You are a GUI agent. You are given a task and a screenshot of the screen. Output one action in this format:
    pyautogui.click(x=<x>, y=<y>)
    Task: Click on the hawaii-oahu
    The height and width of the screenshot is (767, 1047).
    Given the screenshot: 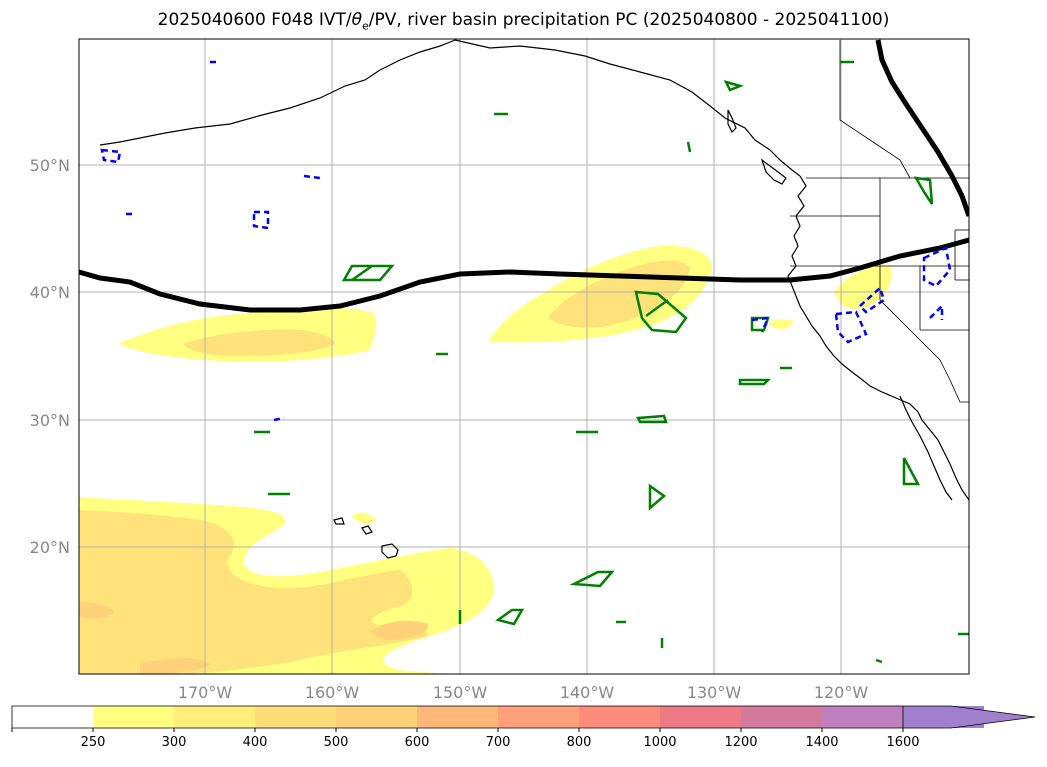 What is the action you would take?
    pyautogui.click(x=339, y=521)
    